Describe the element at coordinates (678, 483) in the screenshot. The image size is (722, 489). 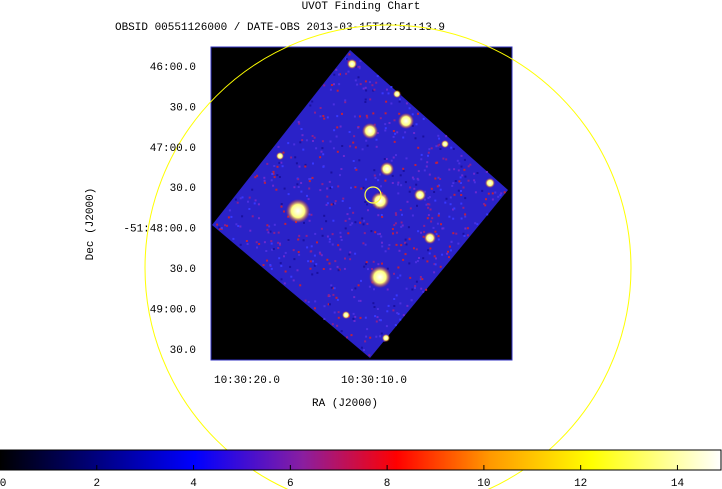
I see `colorbar-tick-label: 14` at that location.